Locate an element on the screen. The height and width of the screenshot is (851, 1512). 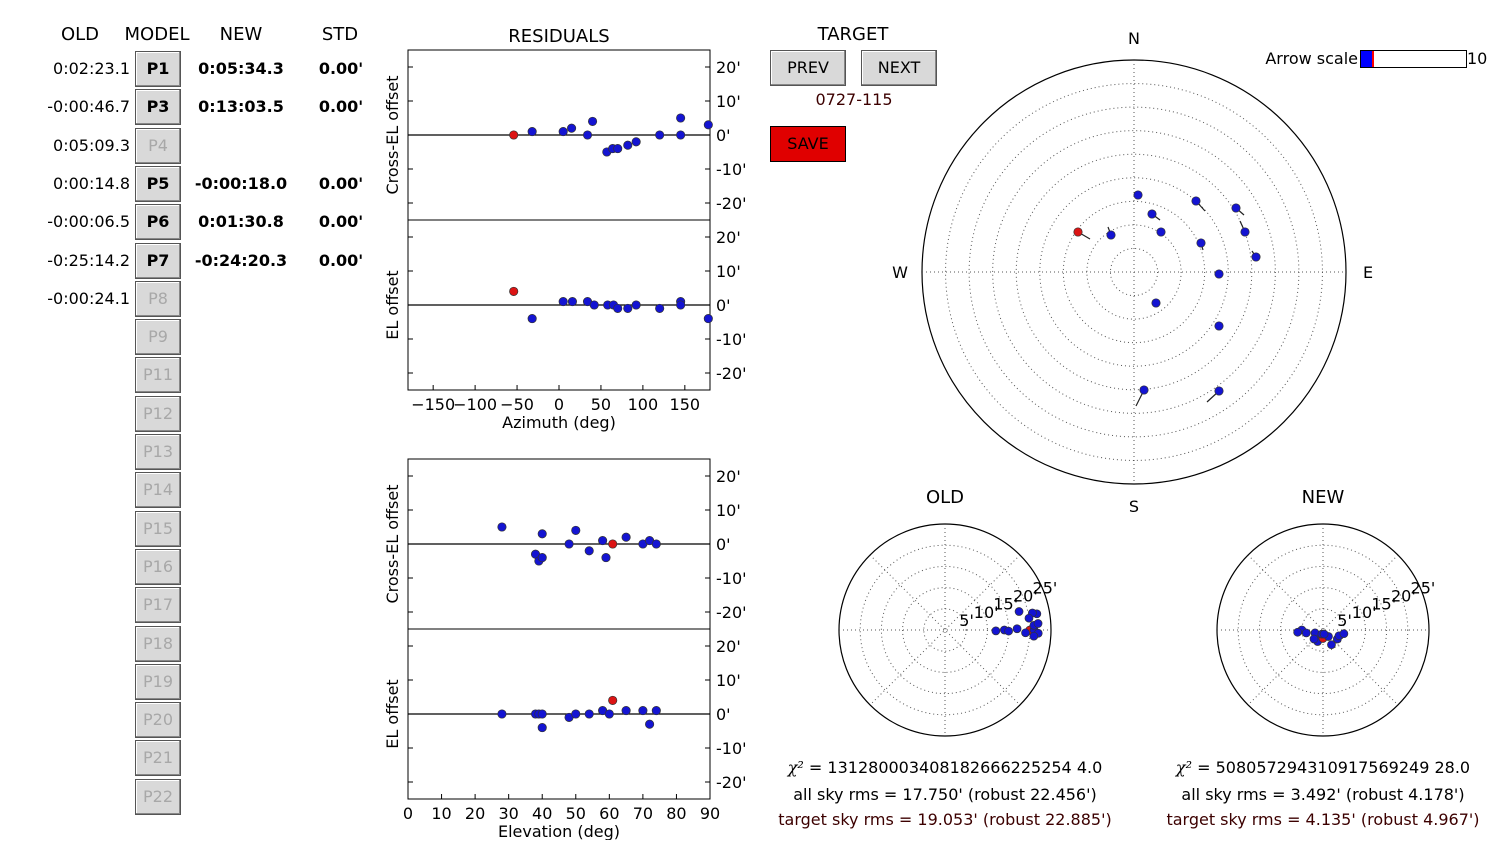
sky-target-point is located at coordinates (1078, 232).